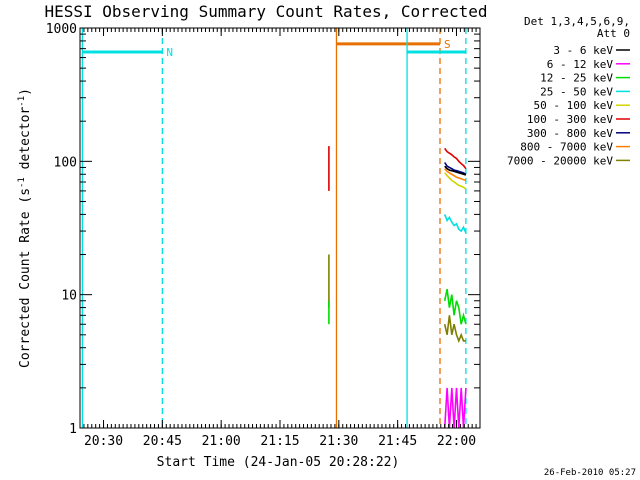 Image resolution: width=640 pixels, height=480 pixels. I want to click on x-tick-label-4: 21:30, so click(338, 441).